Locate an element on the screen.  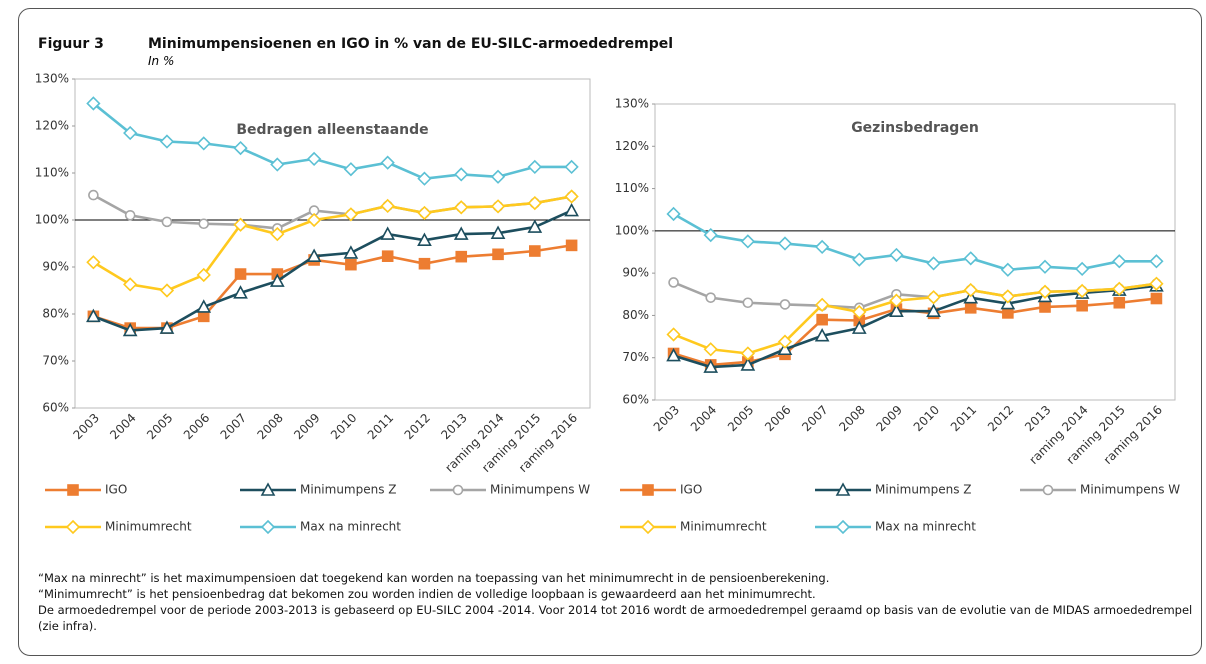
legend-label: Minimumrecht is located at coordinates (723, 527).